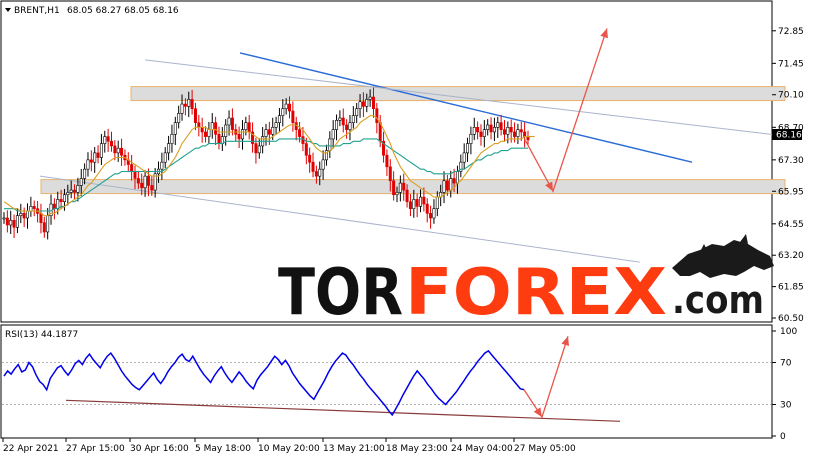 The height and width of the screenshot is (458, 838). What do you see at coordinates (723, 256) in the screenshot?
I see `bull-bear-logo-icon` at bounding box center [723, 256].